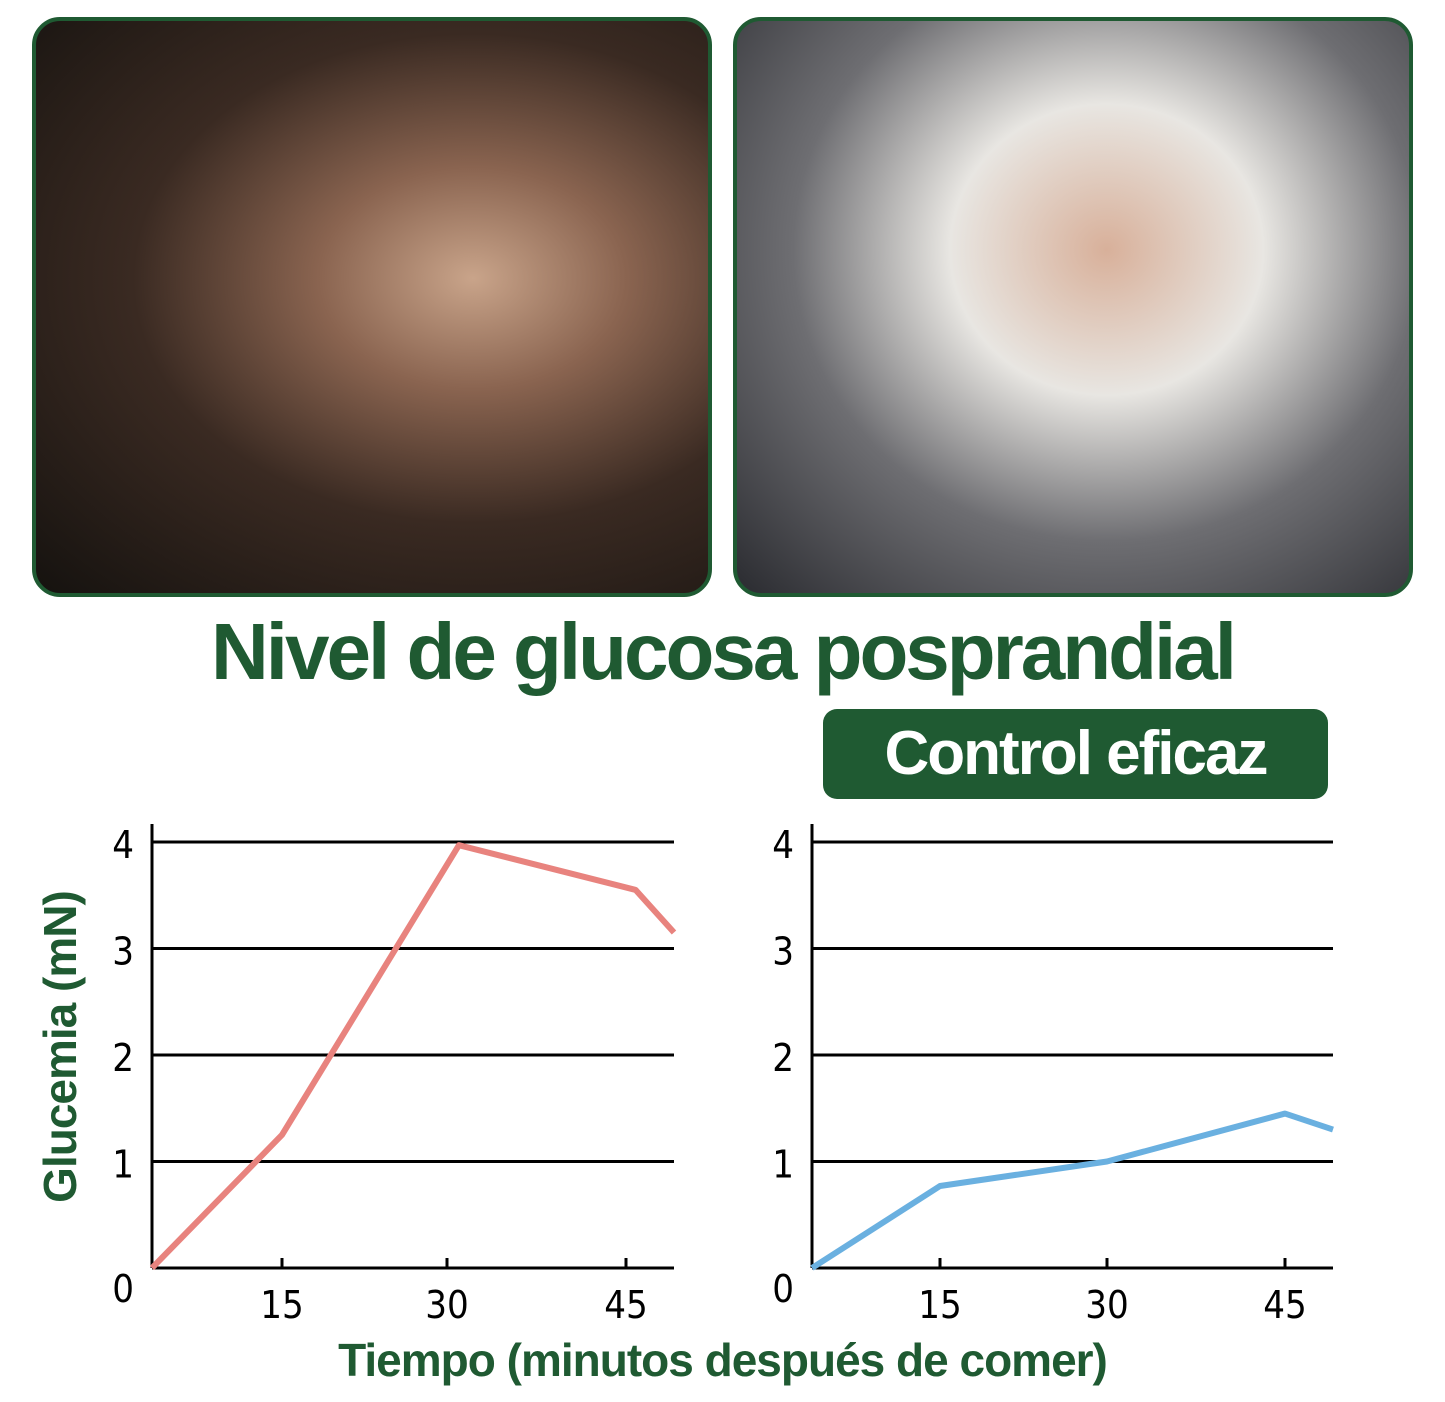  I want to click on control-badge: Control eficaz, so click(1075, 754).